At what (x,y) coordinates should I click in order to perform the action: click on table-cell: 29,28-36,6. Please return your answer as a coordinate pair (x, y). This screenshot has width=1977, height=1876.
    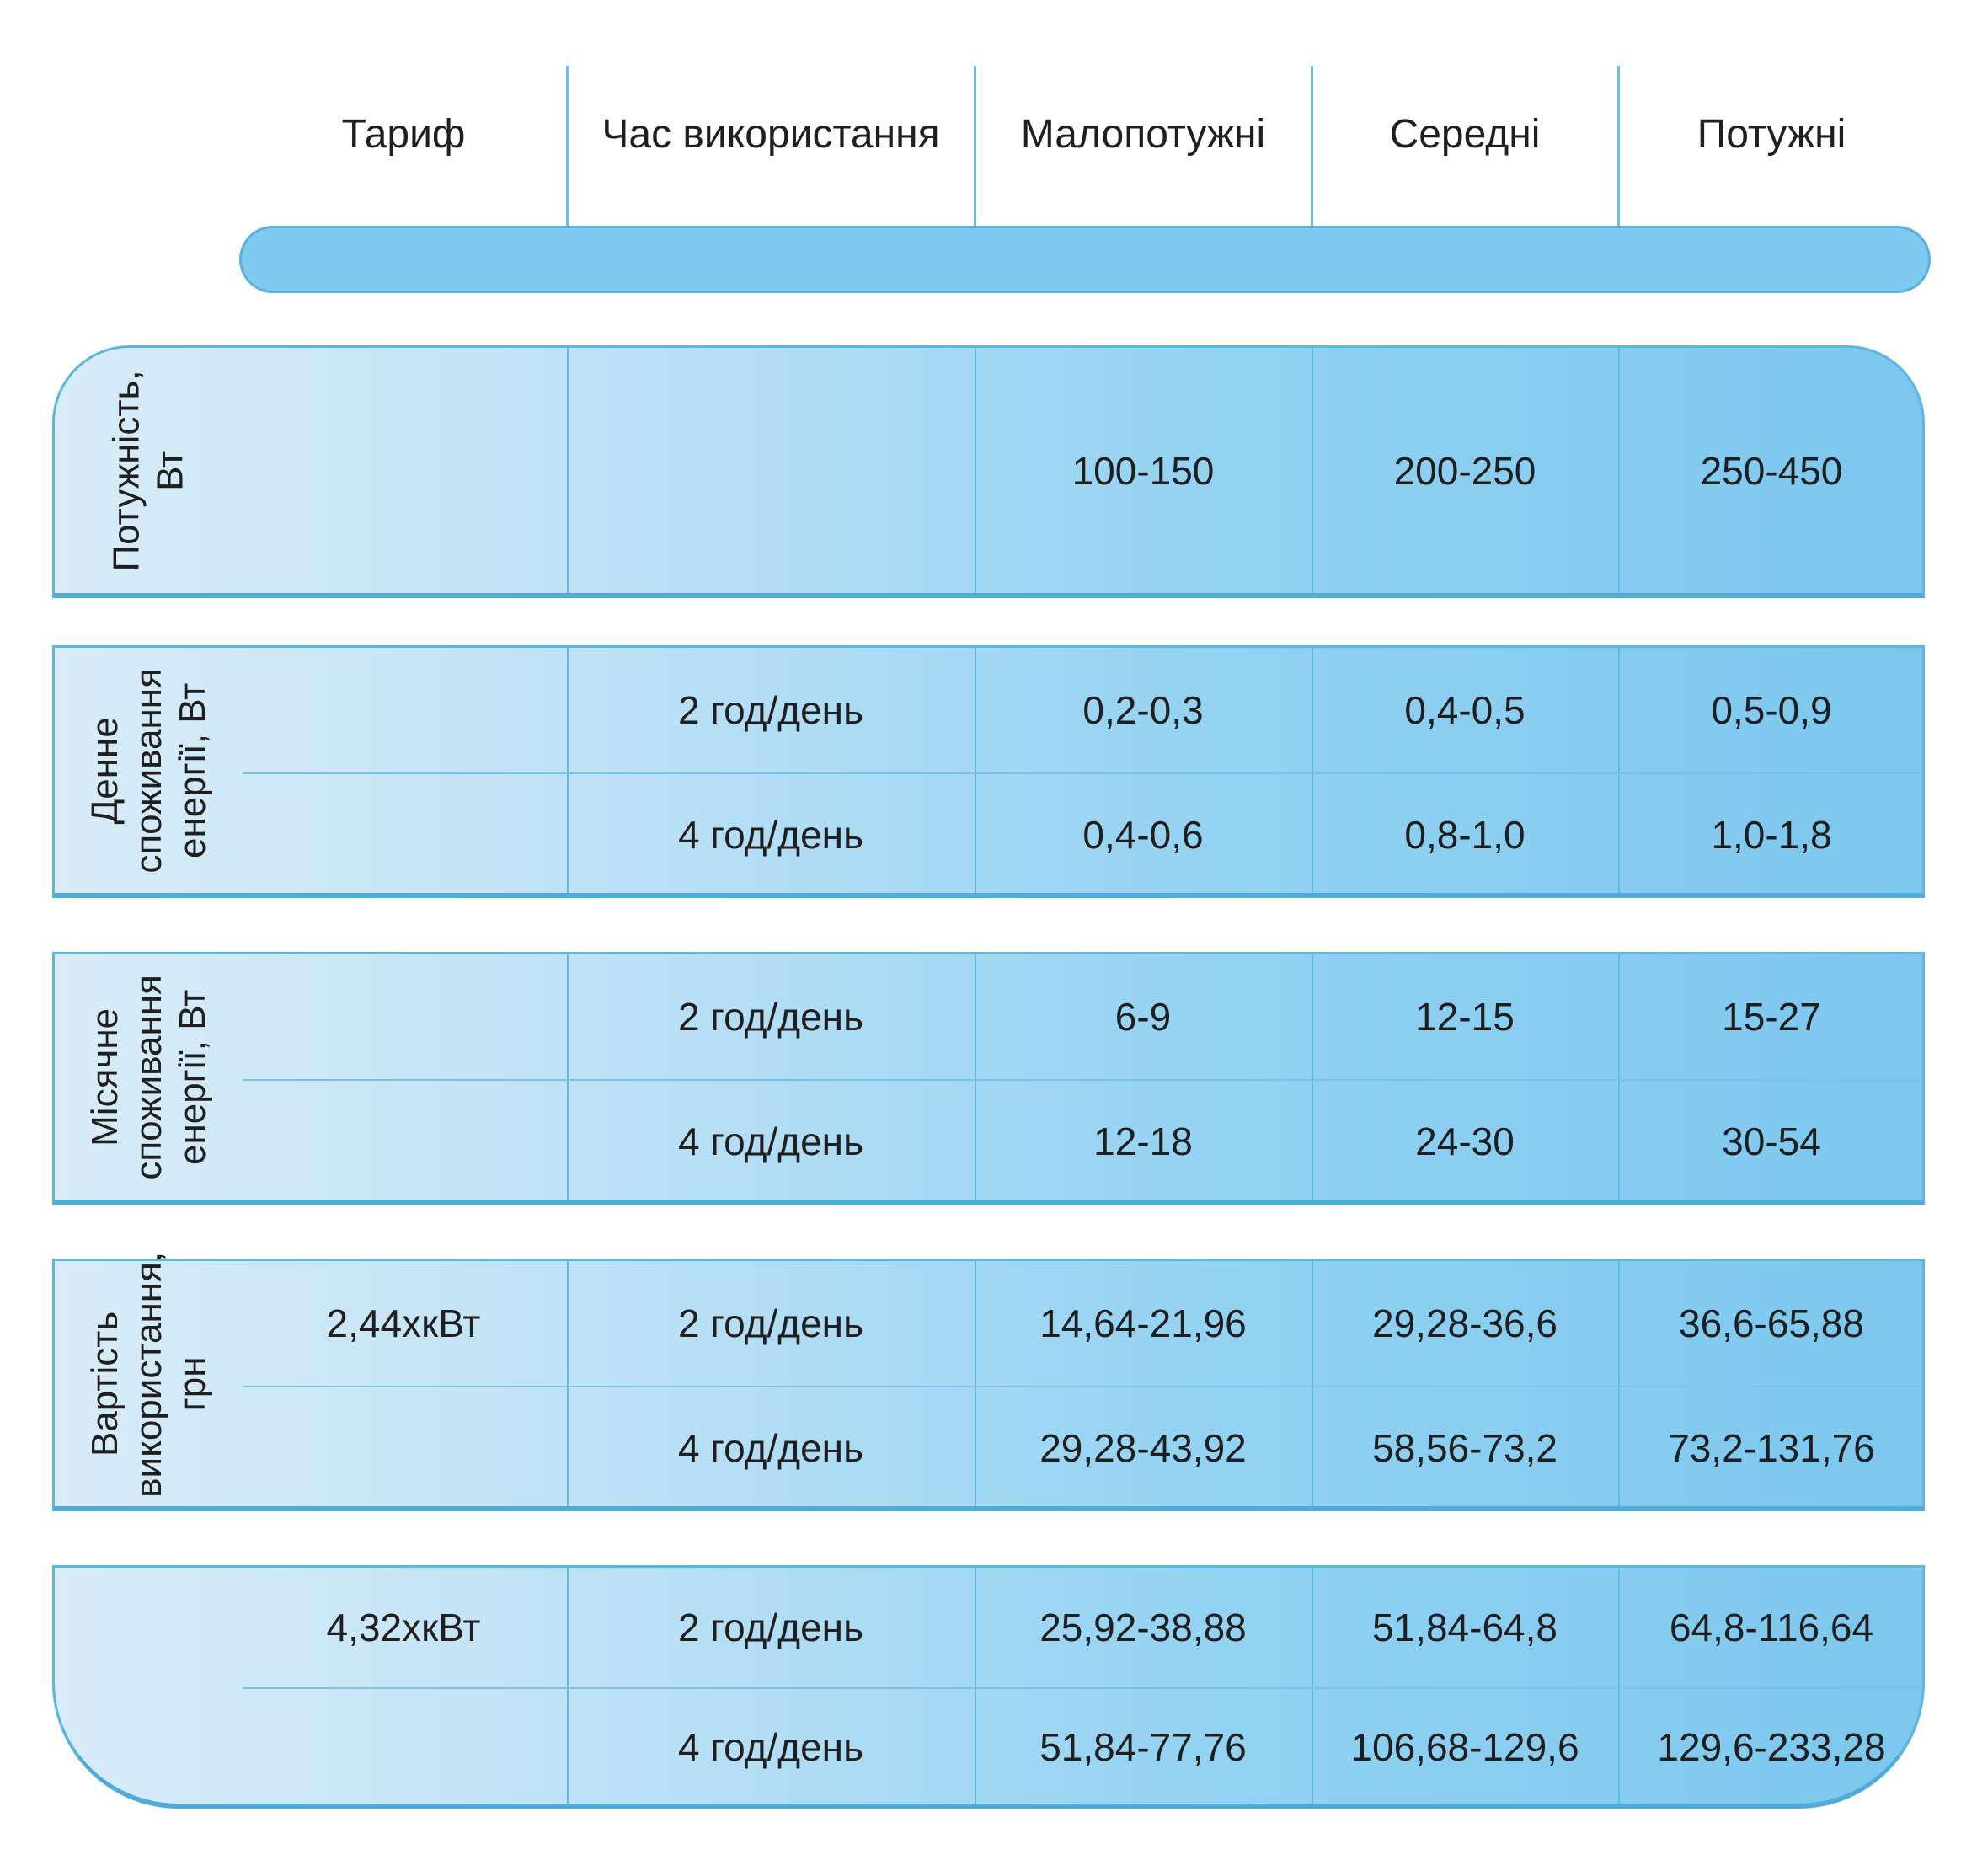
    Looking at the image, I should click on (1465, 1323).